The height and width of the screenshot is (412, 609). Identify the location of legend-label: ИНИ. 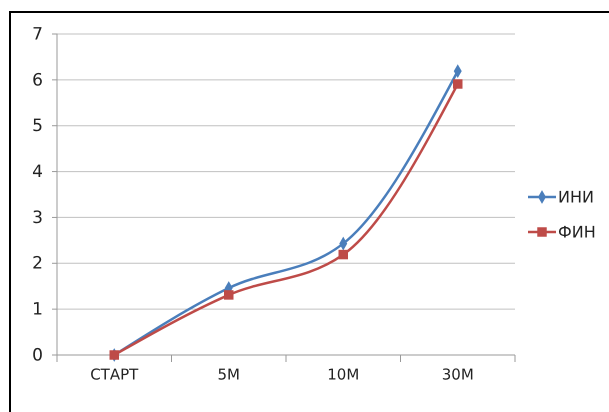
(576, 197).